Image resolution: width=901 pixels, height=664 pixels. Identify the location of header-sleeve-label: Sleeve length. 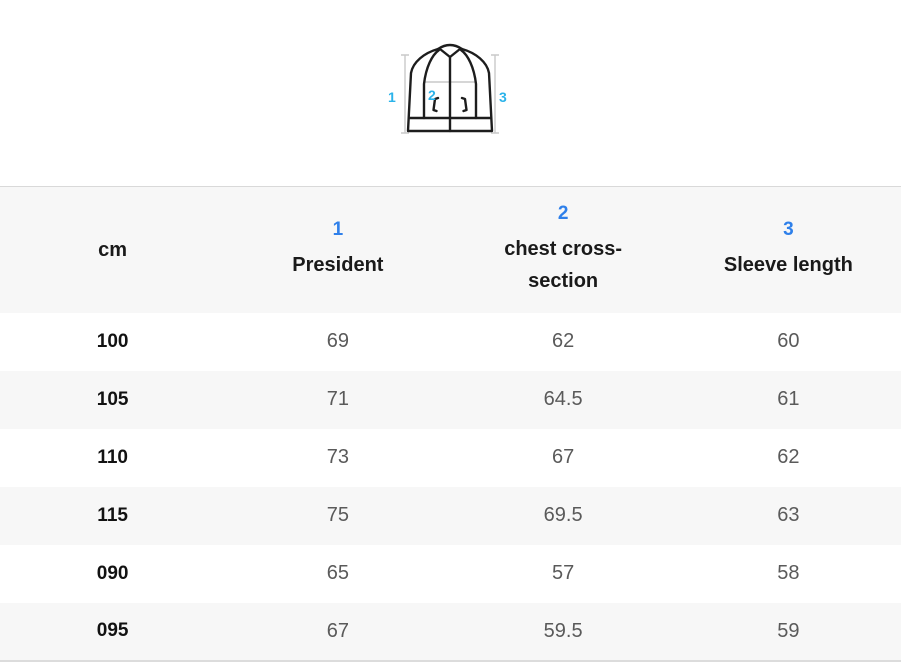
(788, 265).